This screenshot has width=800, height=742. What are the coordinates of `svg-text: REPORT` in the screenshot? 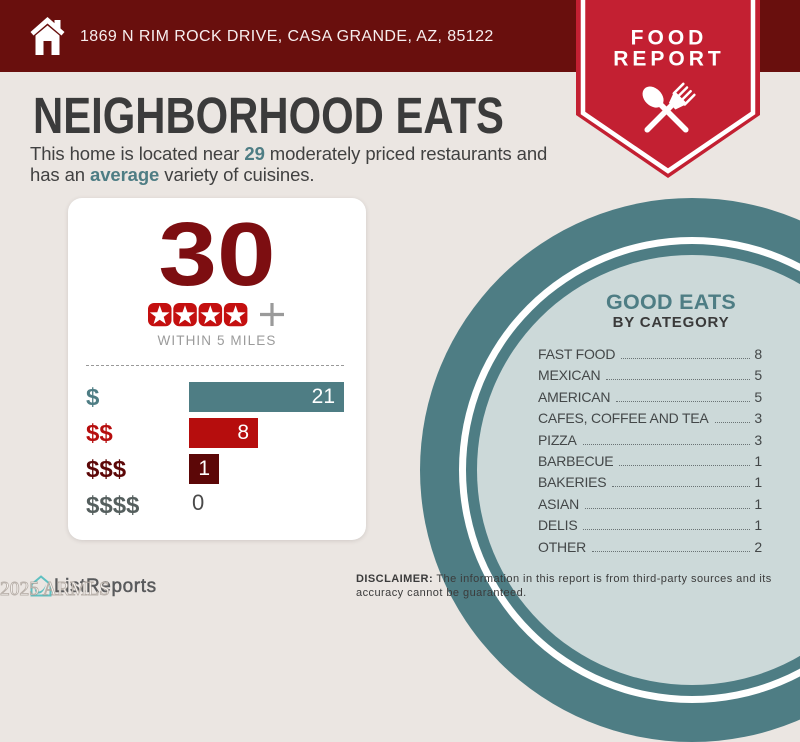 It's located at (669, 59).